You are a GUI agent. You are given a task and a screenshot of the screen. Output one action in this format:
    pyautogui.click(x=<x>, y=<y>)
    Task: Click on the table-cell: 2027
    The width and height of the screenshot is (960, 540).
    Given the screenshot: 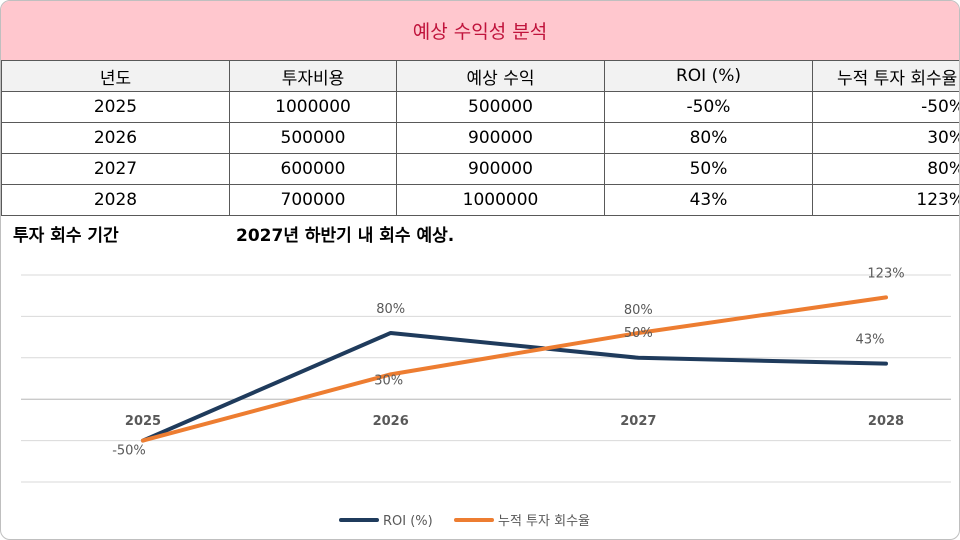 What is the action you would take?
    pyautogui.click(x=115, y=169)
    